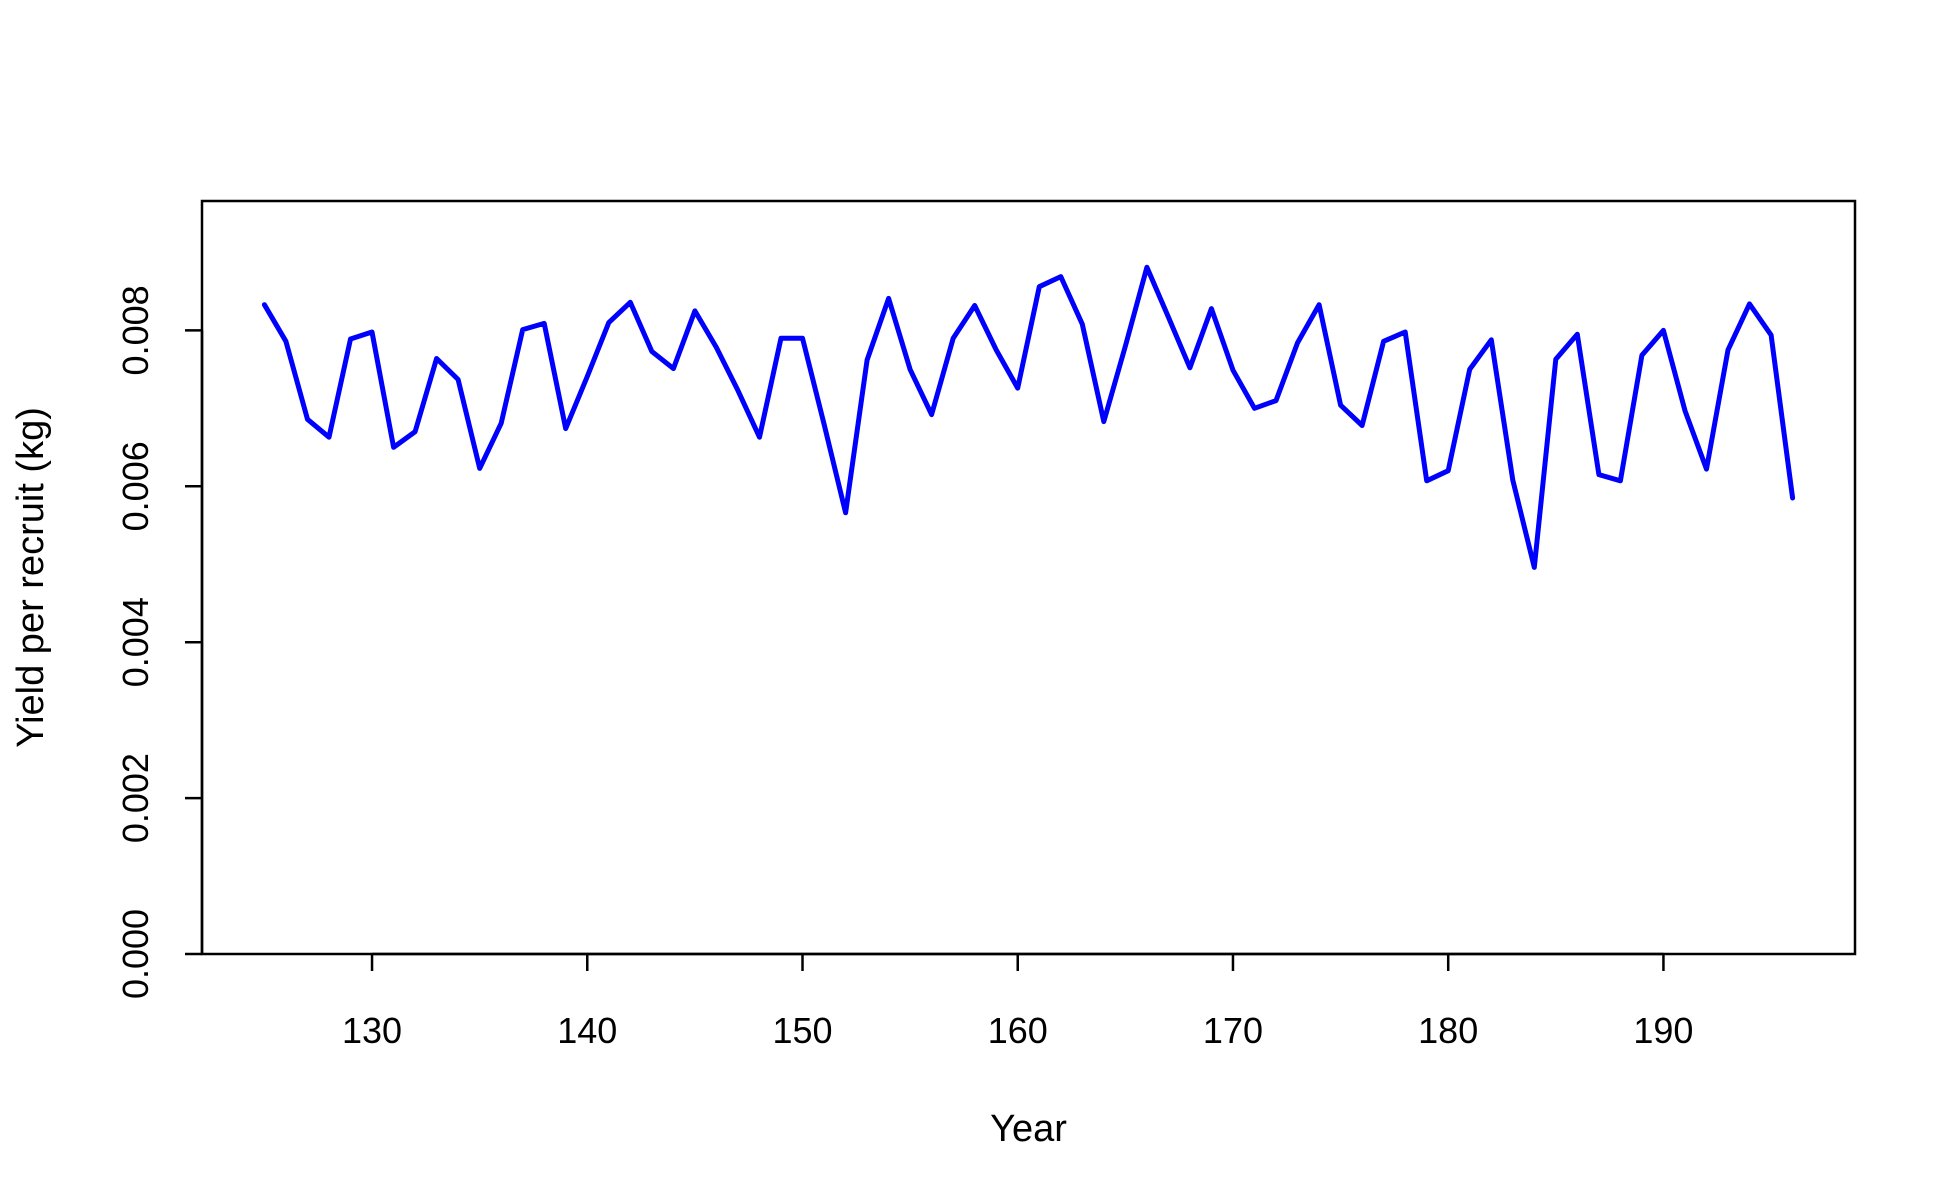  Describe the element at coordinates (31, 577) in the screenshot. I see `y-axis-title: Yield per recruit (kg)` at that location.